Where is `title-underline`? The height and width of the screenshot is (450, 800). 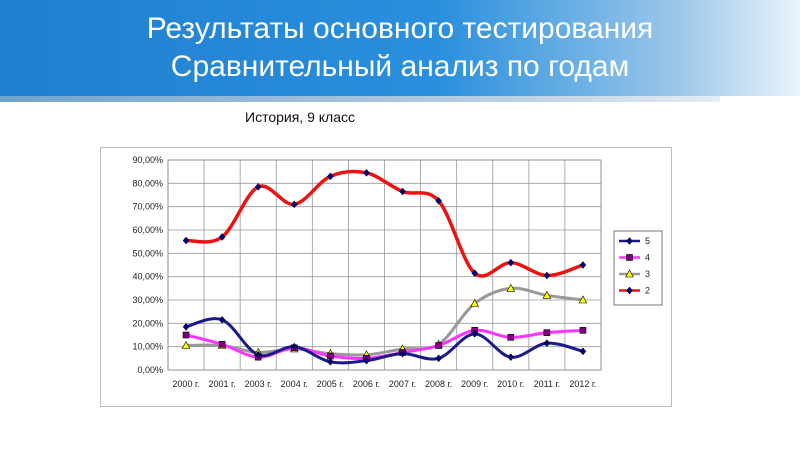
title-underline is located at coordinates (360, 99).